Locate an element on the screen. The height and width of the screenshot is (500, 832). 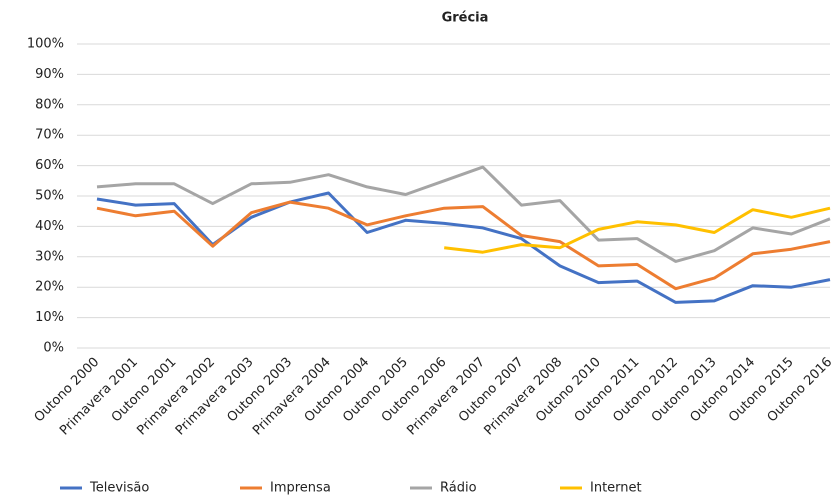
chart-title: Grécia is located at coordinates (465, 18).